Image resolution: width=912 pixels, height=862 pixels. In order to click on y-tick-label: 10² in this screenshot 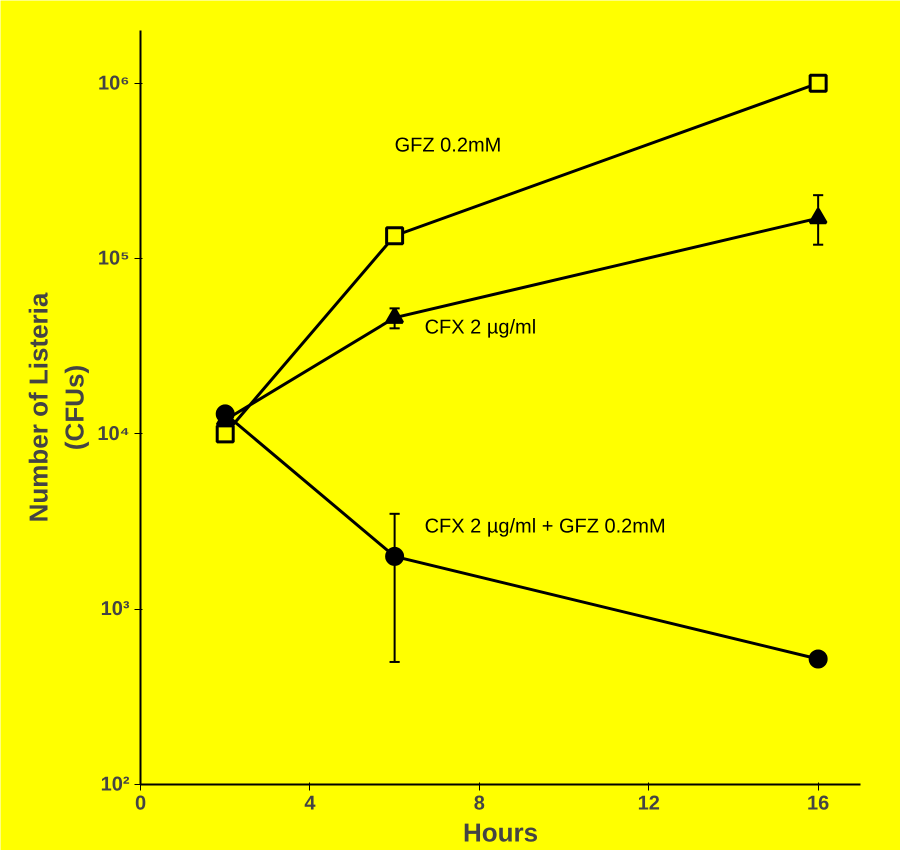, I will do `click(115, 785)`.